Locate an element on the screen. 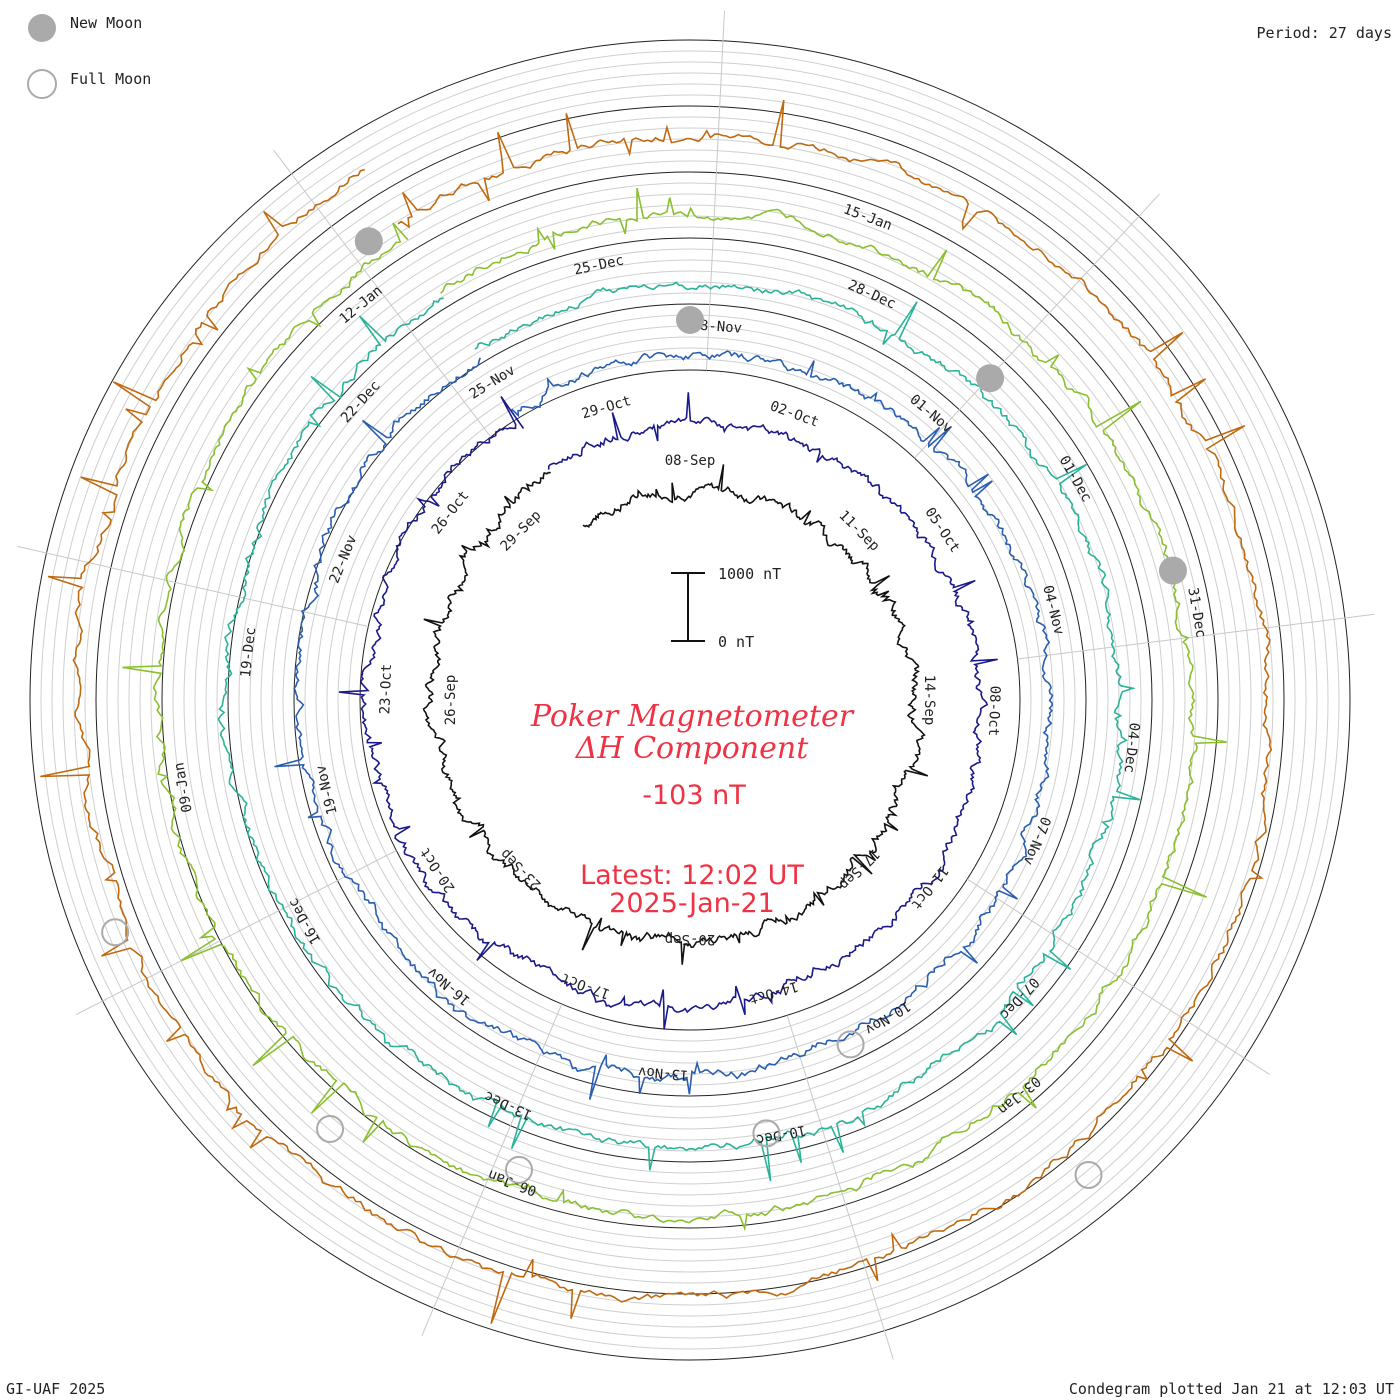  latest-date: 2025-Jan-21 is located at coordinates (692, 903).